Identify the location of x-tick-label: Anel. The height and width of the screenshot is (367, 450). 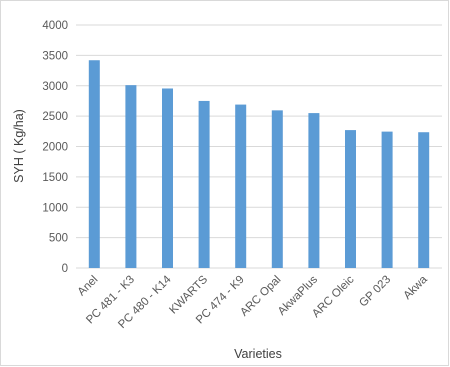
(88, 286).